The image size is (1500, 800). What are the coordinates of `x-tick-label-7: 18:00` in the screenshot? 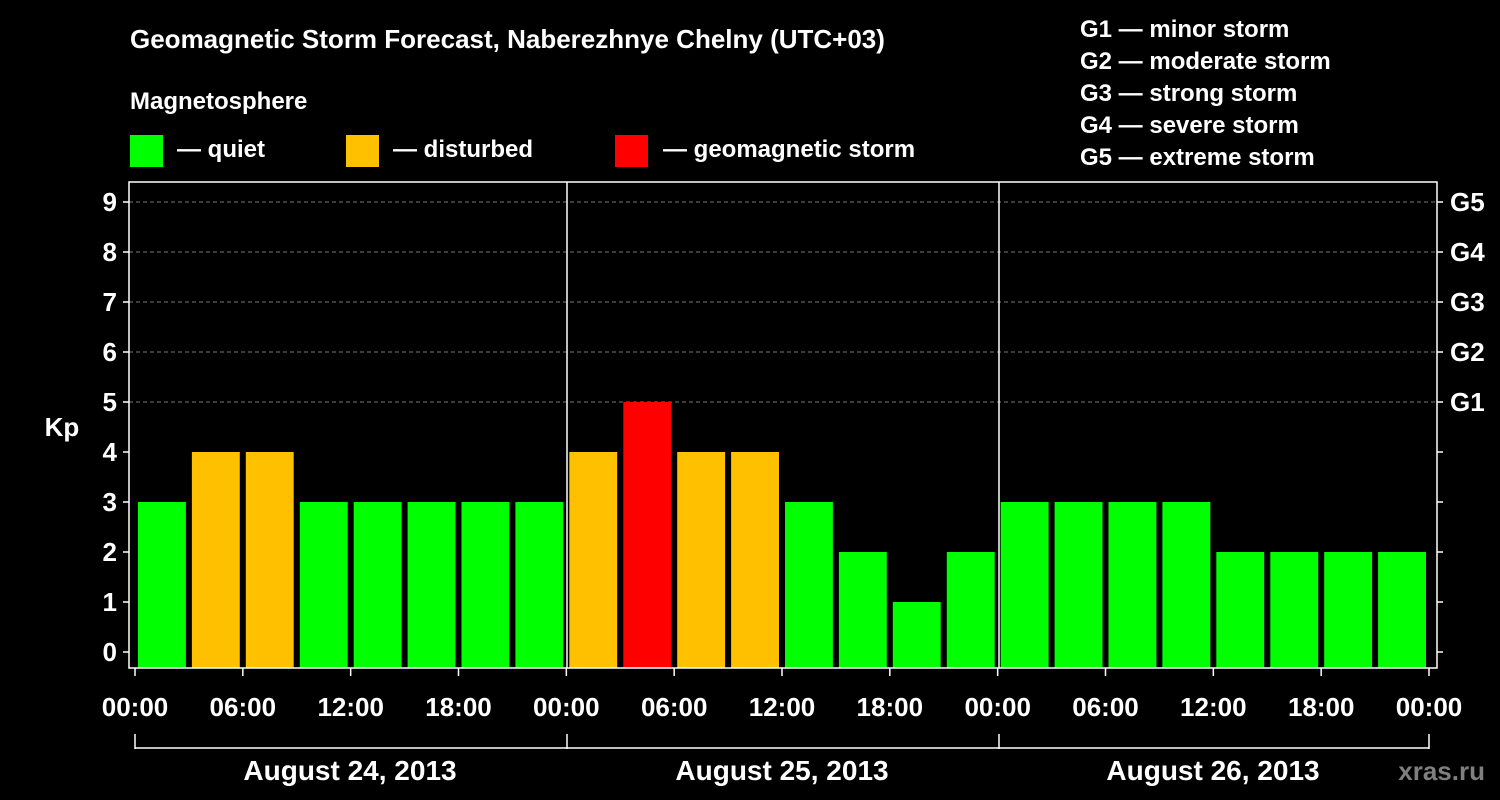 It's located at (890, 707).